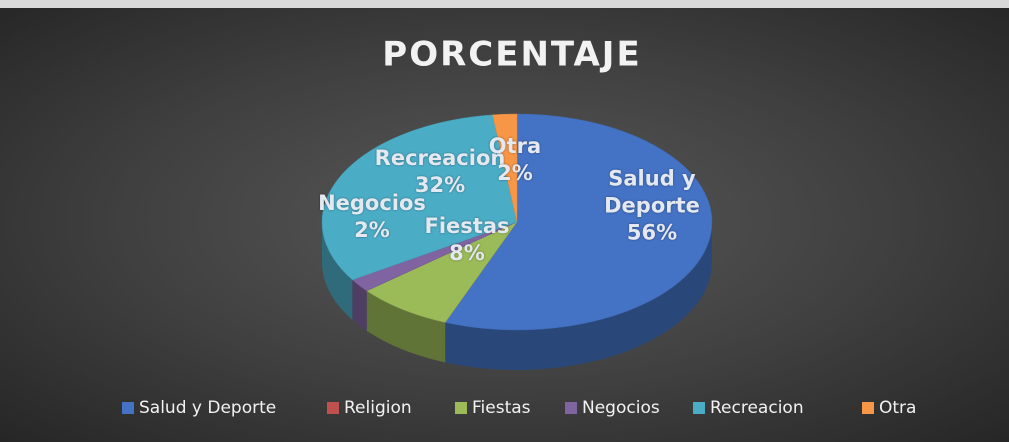  I want to click on legend-label: Negocios, so click(621, 408).